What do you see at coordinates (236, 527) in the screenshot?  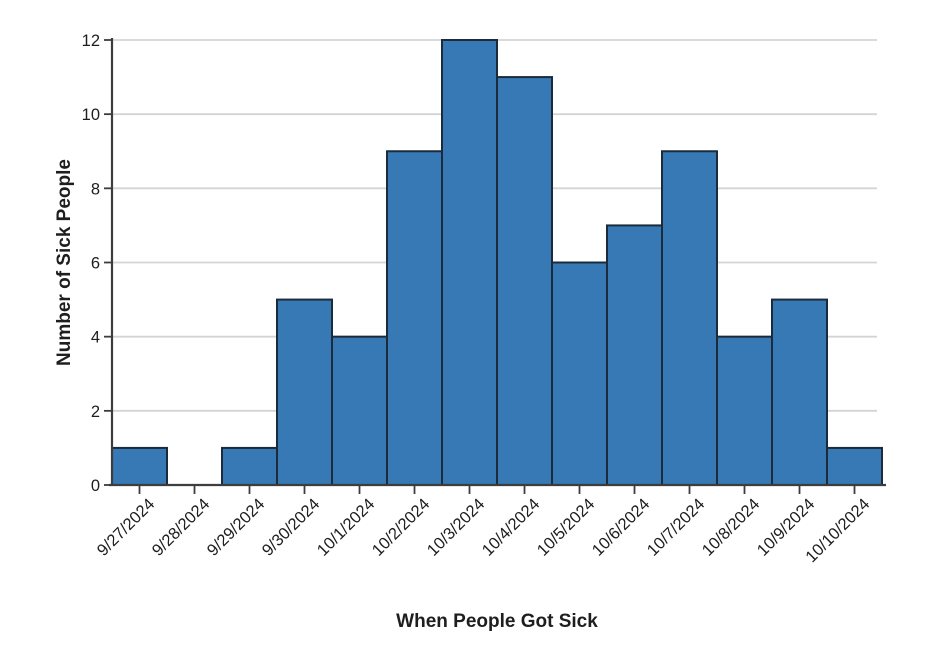 I see `x-tick-label: 9/29/2024` at bounding box center [236, 527].